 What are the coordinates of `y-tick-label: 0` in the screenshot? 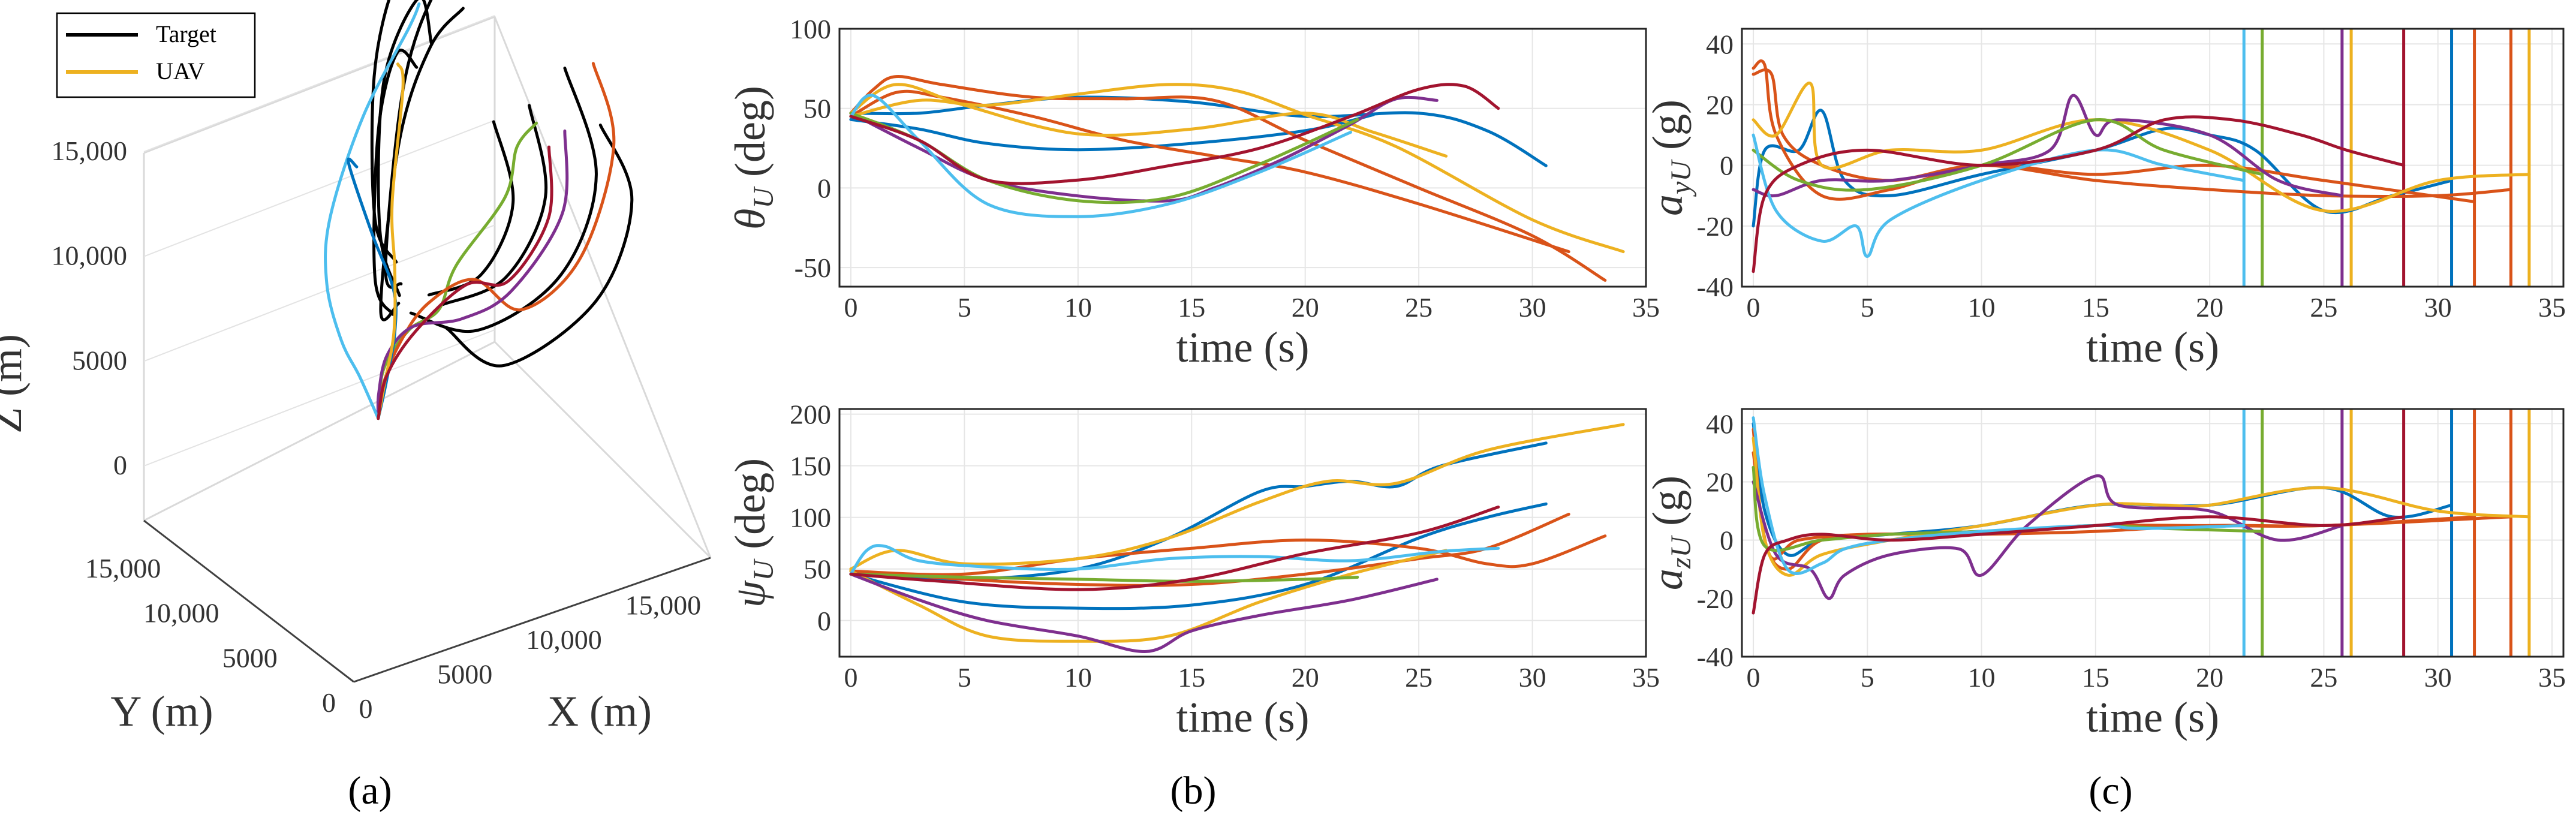 It's located at (824, 621).